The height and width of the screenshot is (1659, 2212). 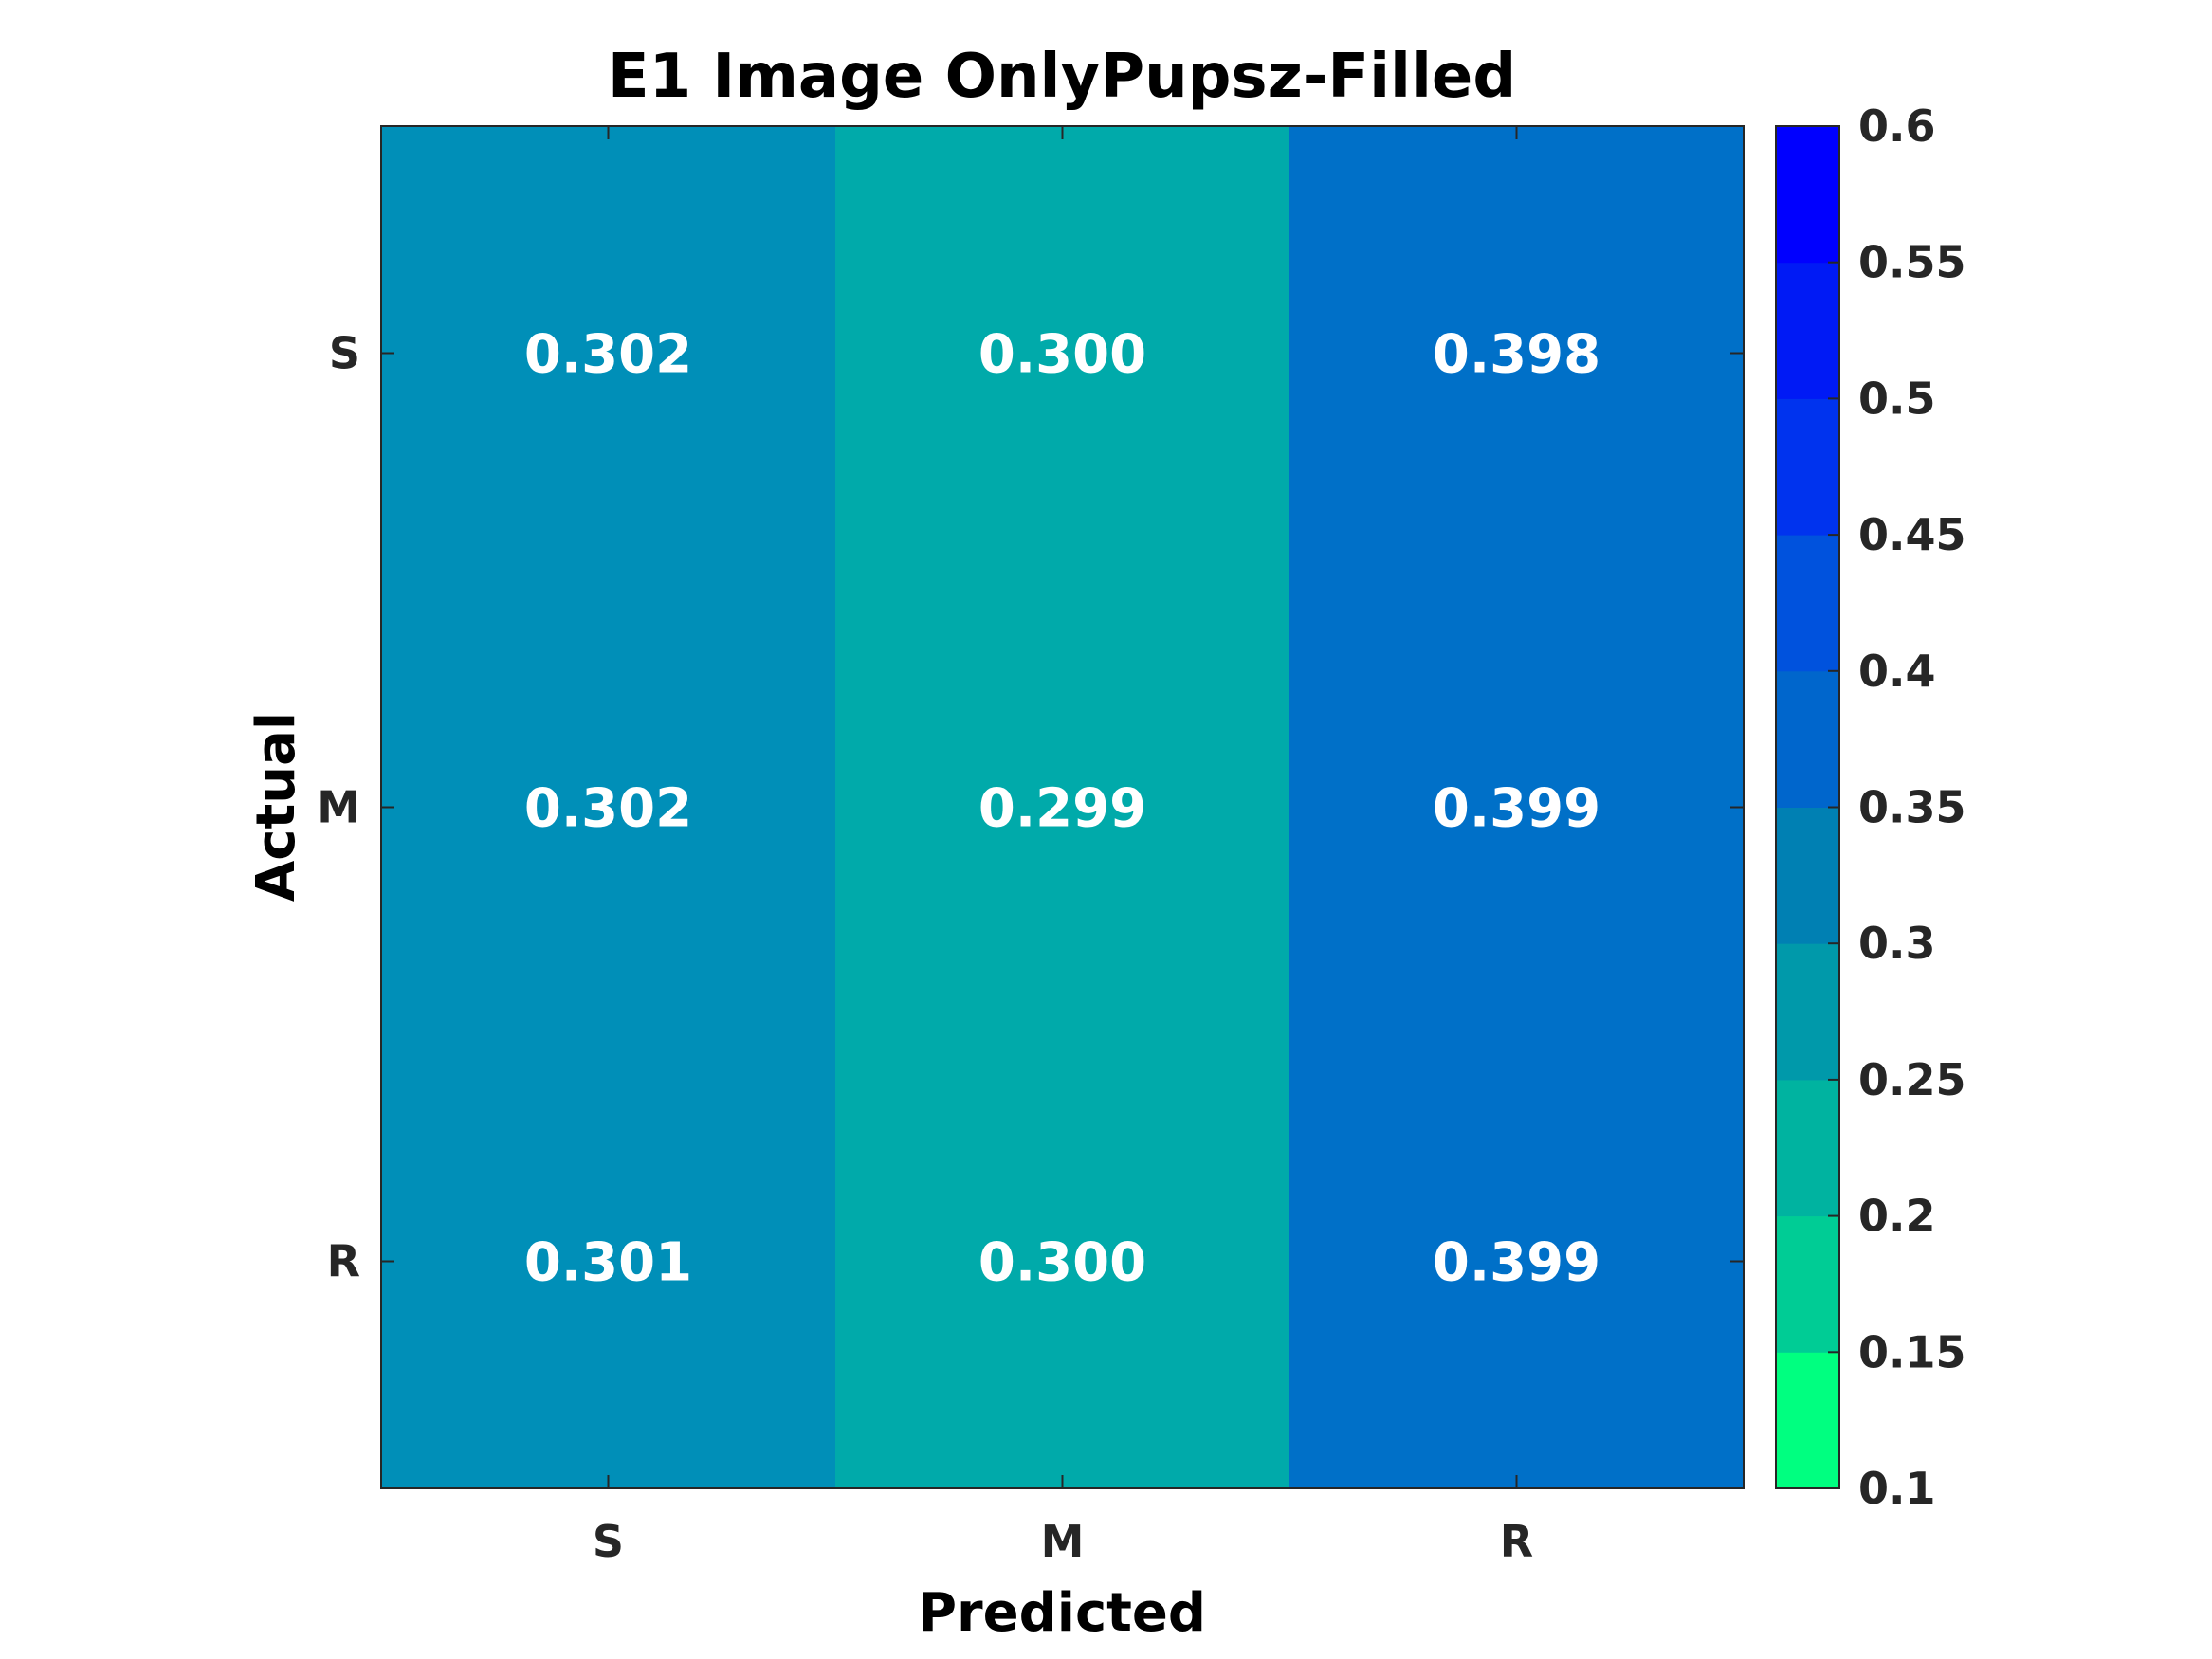 What do you see at coordinates (1897, 398) in the screenshot?
I see `colorbar-tick-label: 0.5` at bounding box center [1897, 398].